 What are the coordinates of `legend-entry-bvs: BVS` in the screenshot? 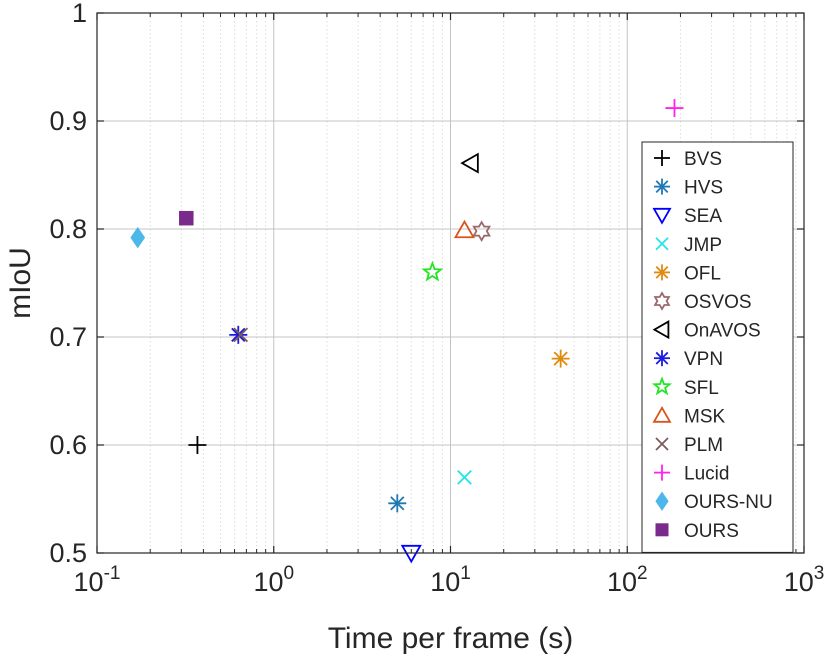 It's located at (688, 159).